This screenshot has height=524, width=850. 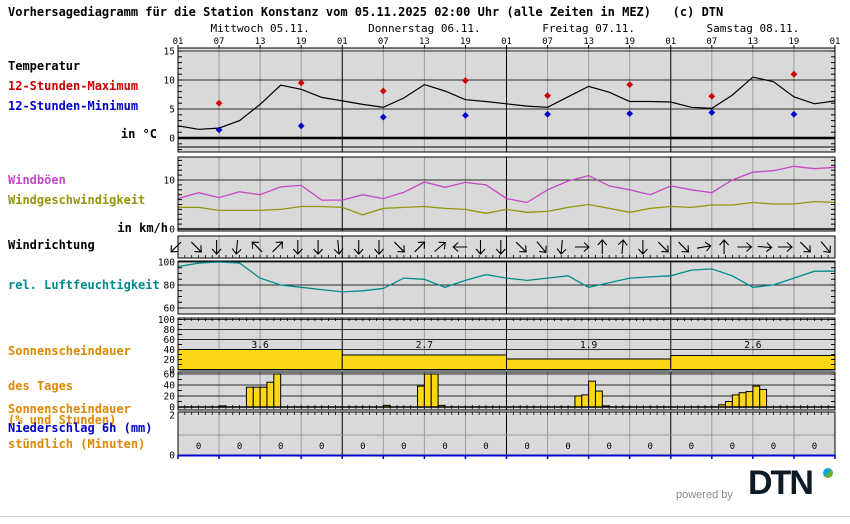 What do you see at coordinates (506, 359) in the screenshot?
I see `sunshine-day-bars` at bounding box center [506, 359].